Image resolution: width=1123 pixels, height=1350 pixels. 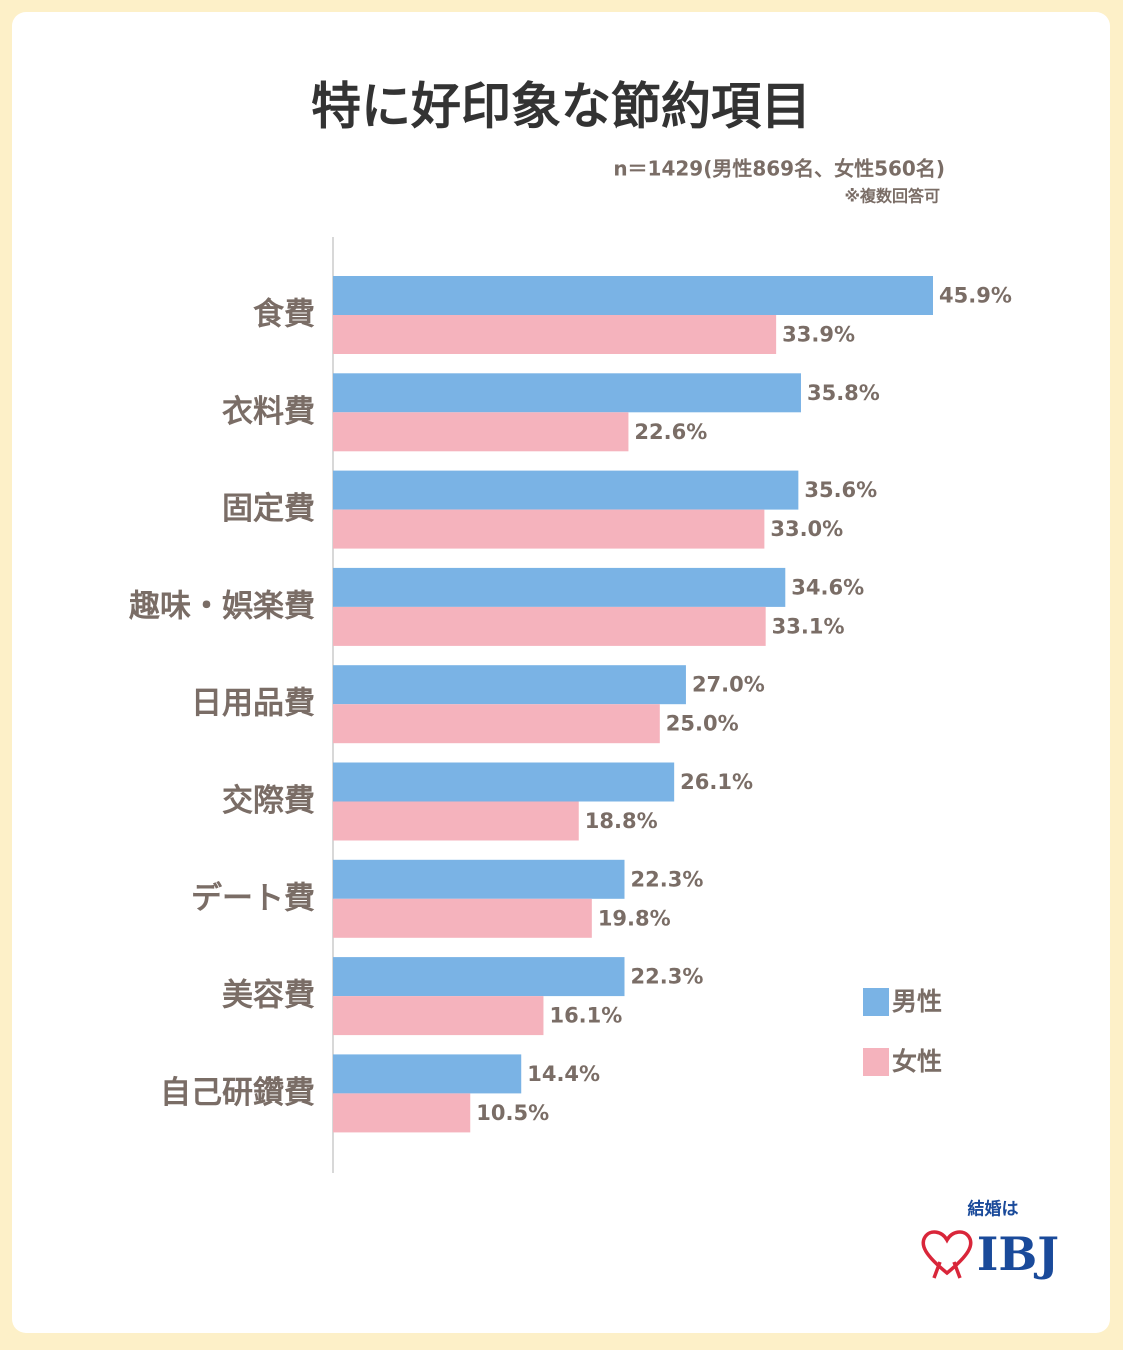 What do you see at coordinates (621, 821) in the screenshot?
I see `value-label: 18.8%` at bounding box center [621, 821].